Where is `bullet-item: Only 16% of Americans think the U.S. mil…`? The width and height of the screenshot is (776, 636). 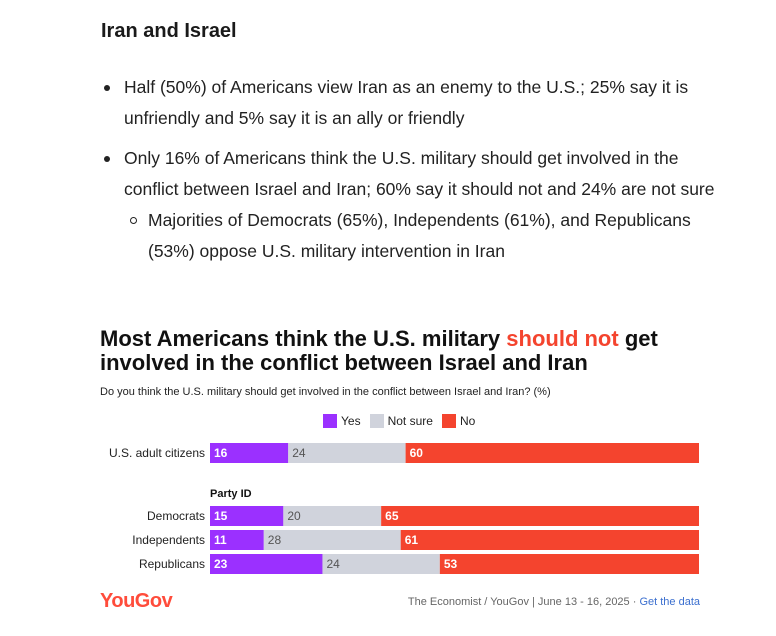
bullet-item: Only 16% of Americans think the U.S. mil… is located at coordinates (410, 174).